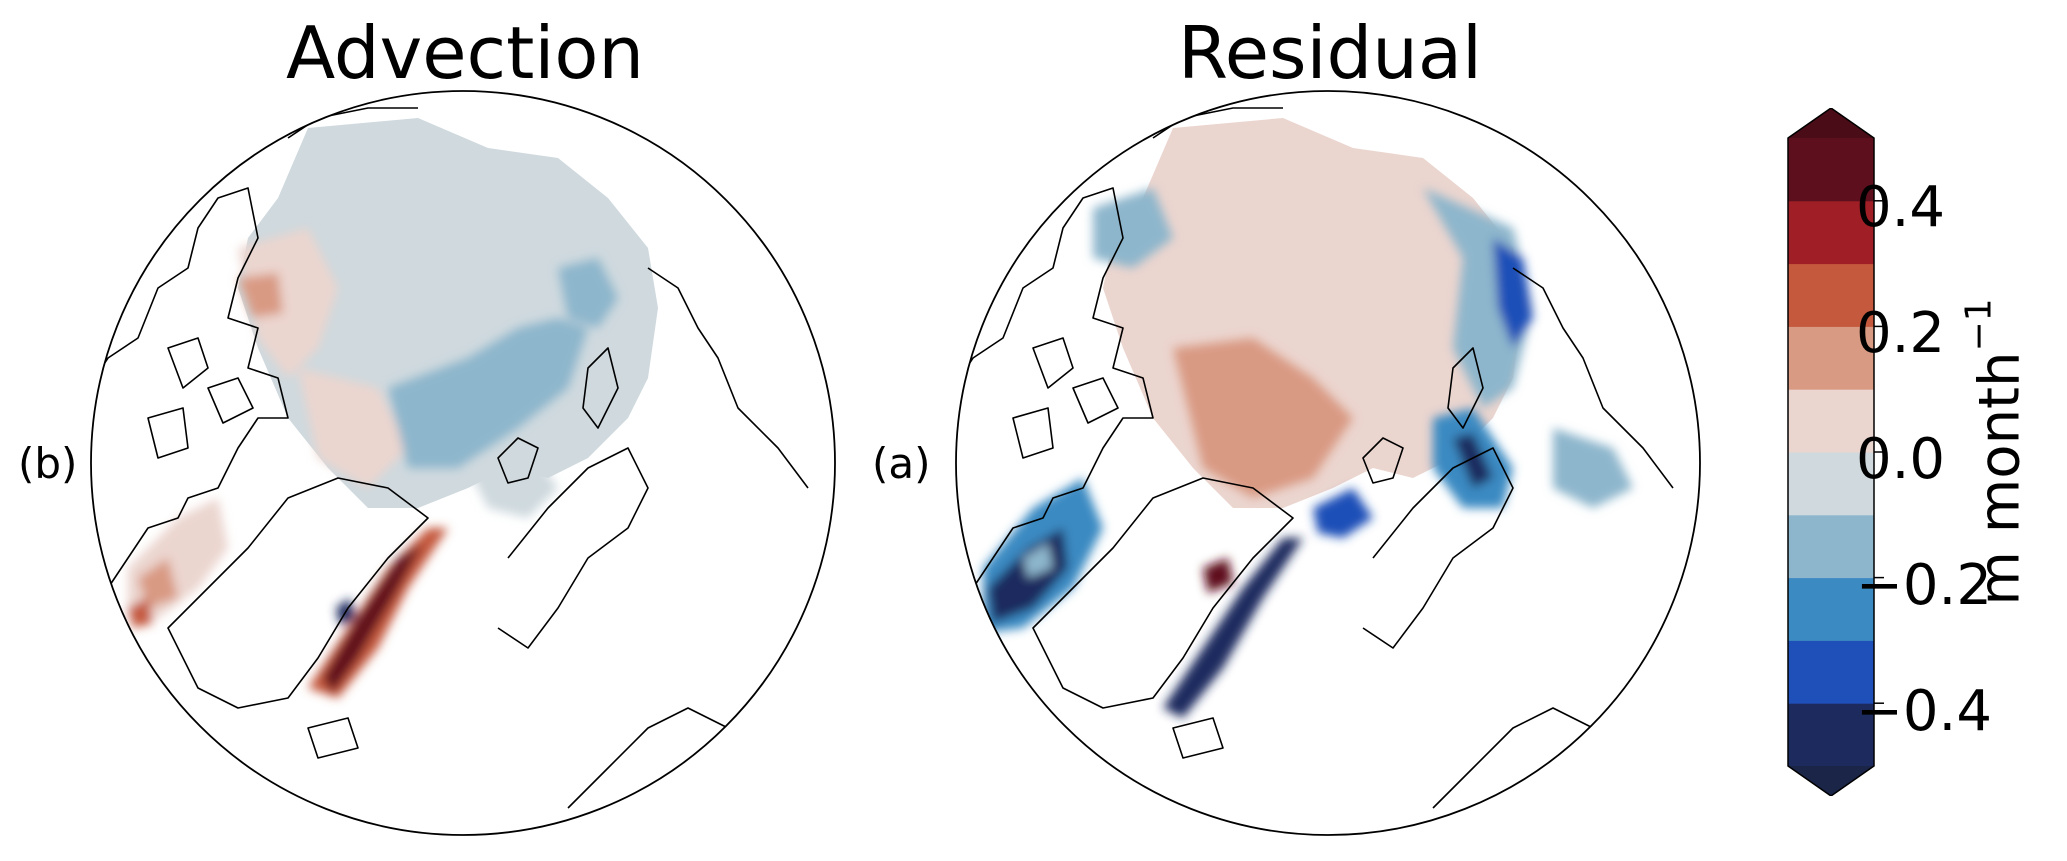 This screenshot has width=2067, height=861. Describe the element at coordinates (465, 53) in the screenshot. I see `panel-title-advection: Advection` at that location.